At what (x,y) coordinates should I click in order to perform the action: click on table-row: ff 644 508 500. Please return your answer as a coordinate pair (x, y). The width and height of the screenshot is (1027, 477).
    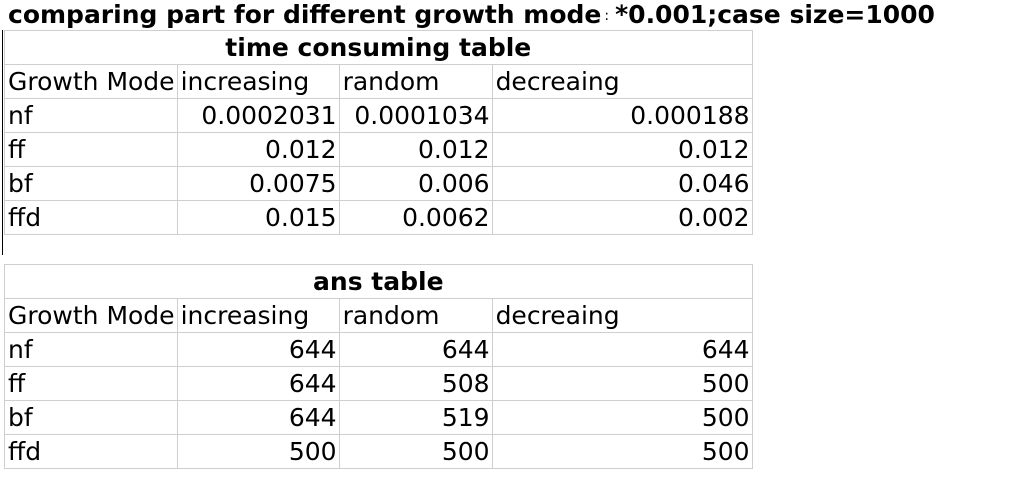
    Looking at the image, I should click on (378, 383).